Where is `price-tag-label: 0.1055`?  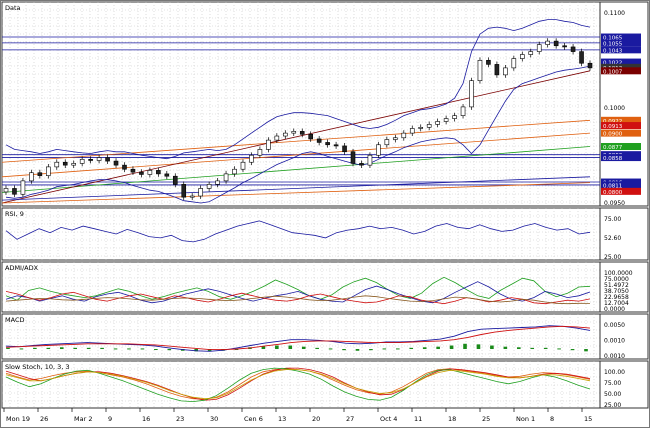
price-tag-label: 0.1055 is located at coordinates (613, 44).